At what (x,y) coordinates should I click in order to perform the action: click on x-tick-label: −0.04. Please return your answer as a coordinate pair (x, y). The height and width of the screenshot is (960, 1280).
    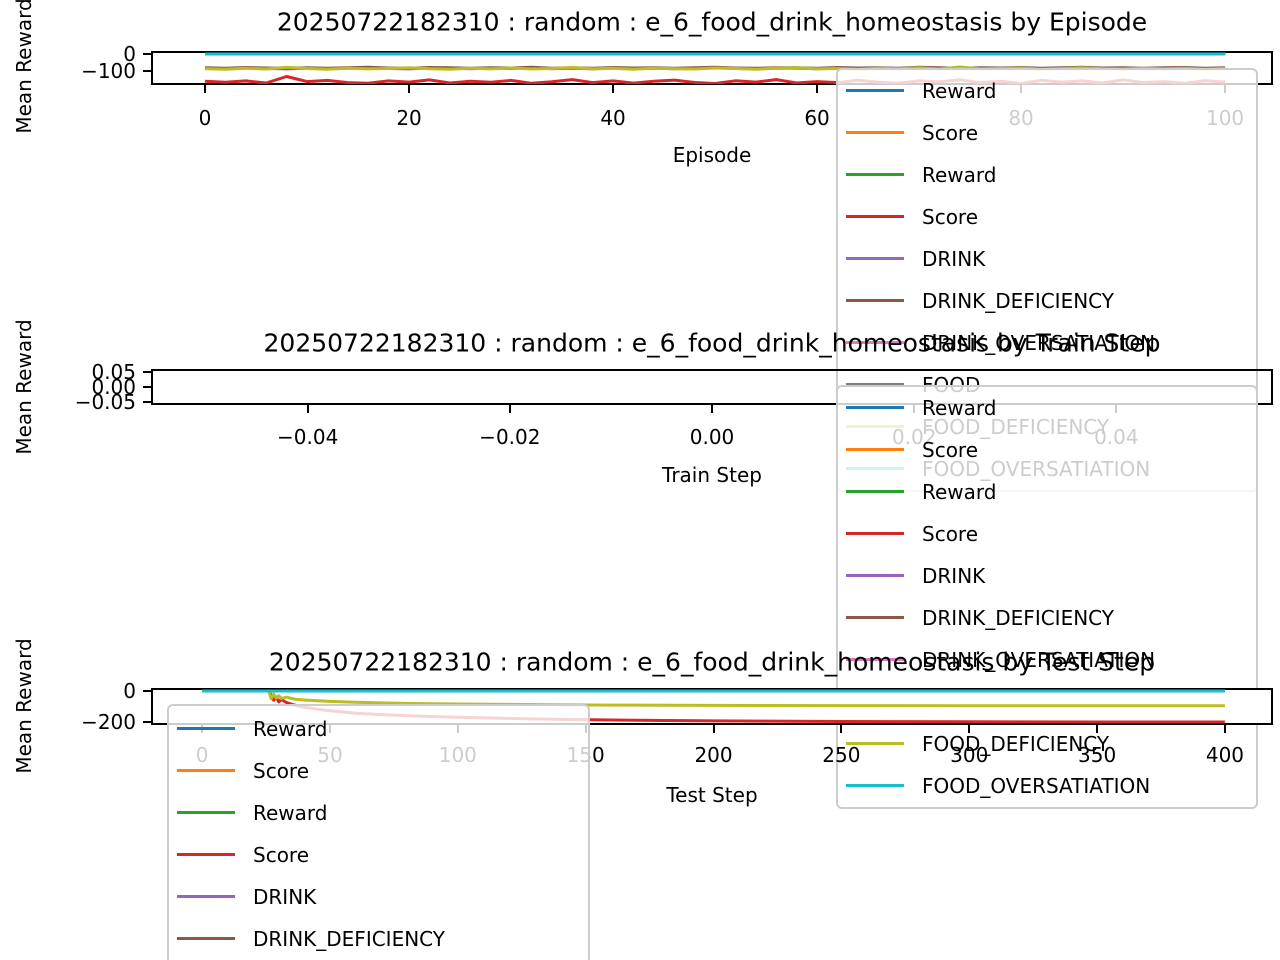
    Looking at the image, I should click on (308, 437).